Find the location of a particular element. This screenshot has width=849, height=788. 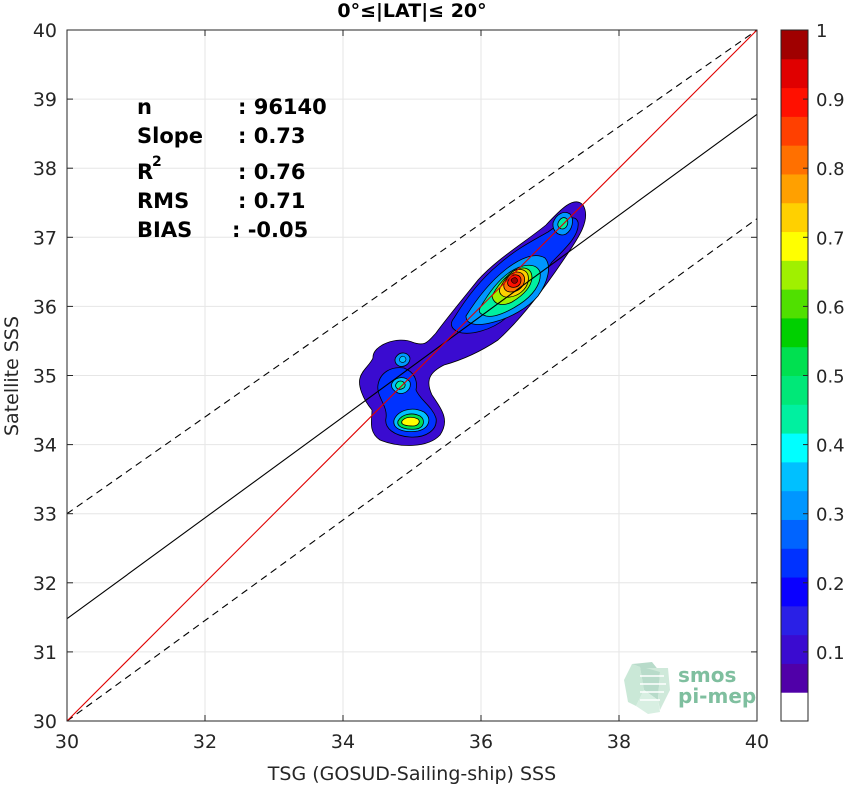

stat-bias-label: BIAS is located at coordinates (164, 230).